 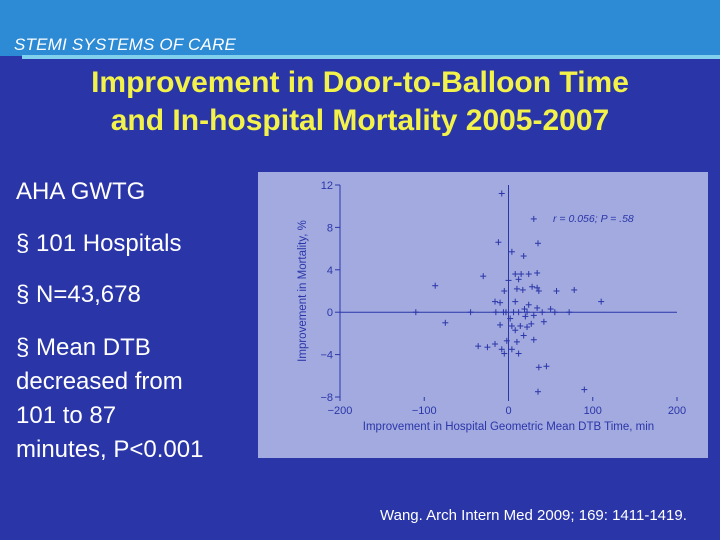 I want to click on correlation-annotation: r = 0.056; P = .58, so click(x=593, y=219).